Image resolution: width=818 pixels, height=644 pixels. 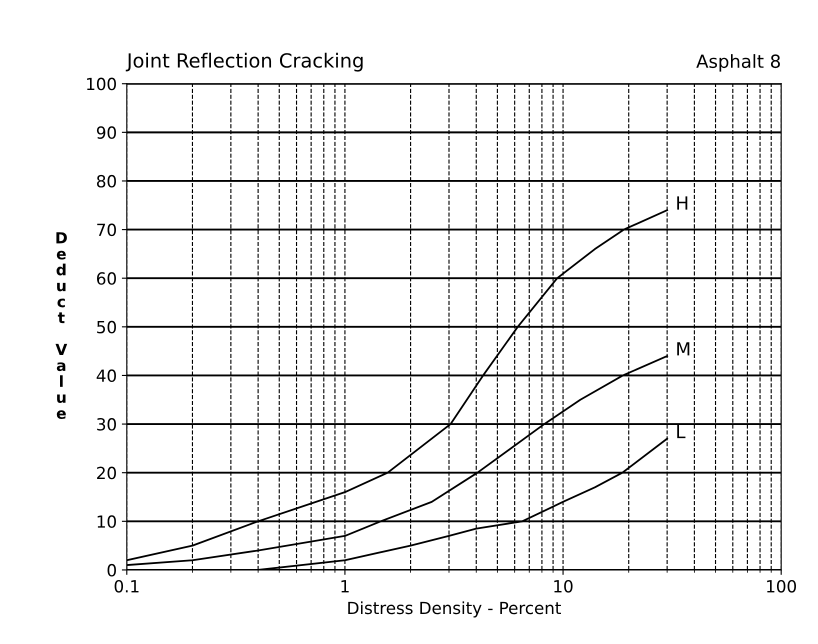 I want to click on y-tick-label: 80, so click(x=106, y=181).